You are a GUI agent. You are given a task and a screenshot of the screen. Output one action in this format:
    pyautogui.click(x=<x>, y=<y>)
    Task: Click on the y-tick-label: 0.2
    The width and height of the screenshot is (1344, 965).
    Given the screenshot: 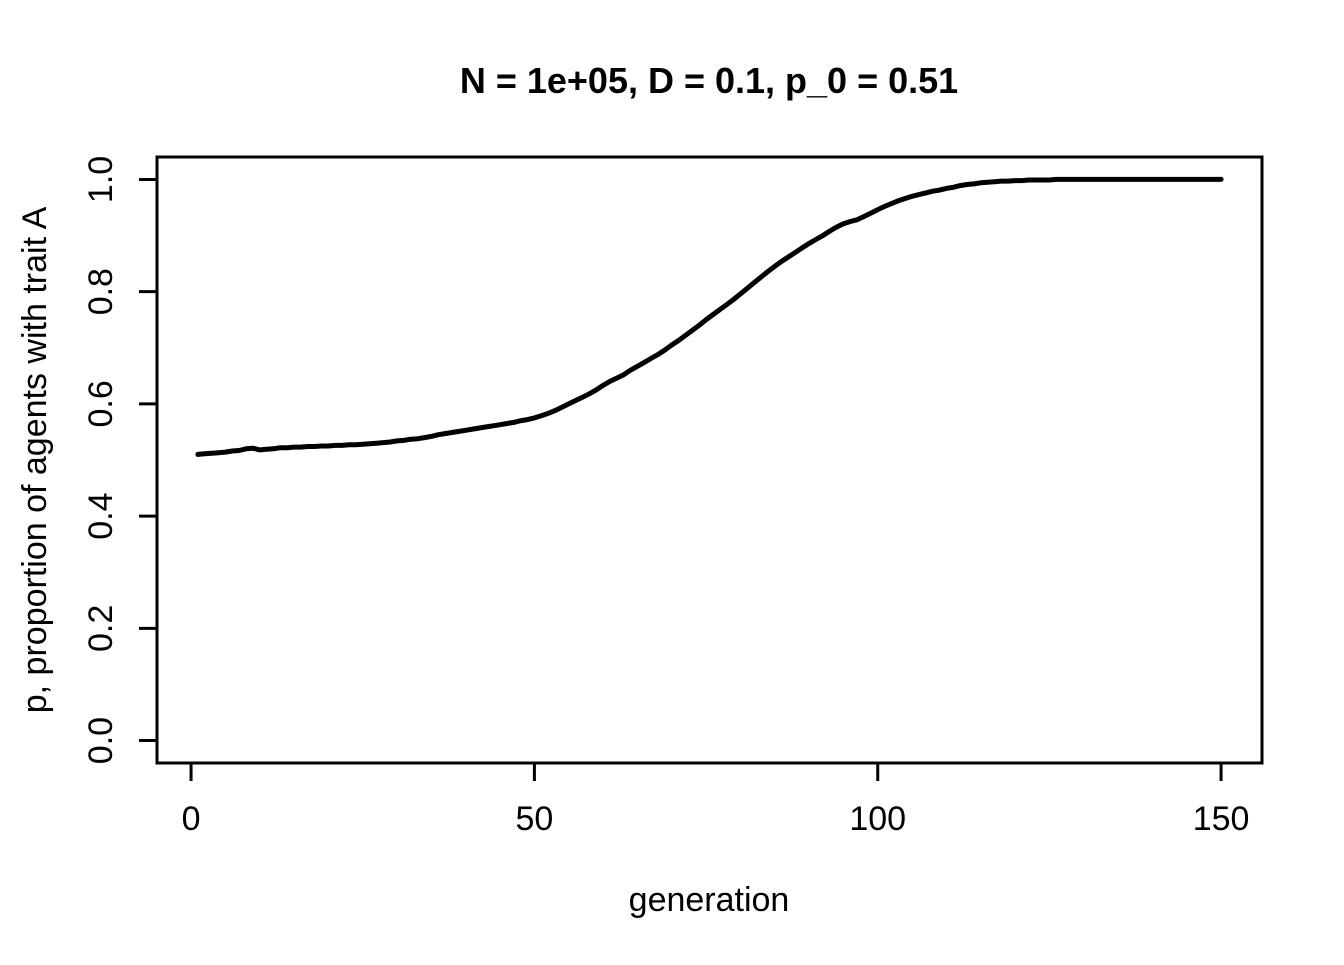 What is the action you would take?
    pyautogui.click(x=101, y=628)
    